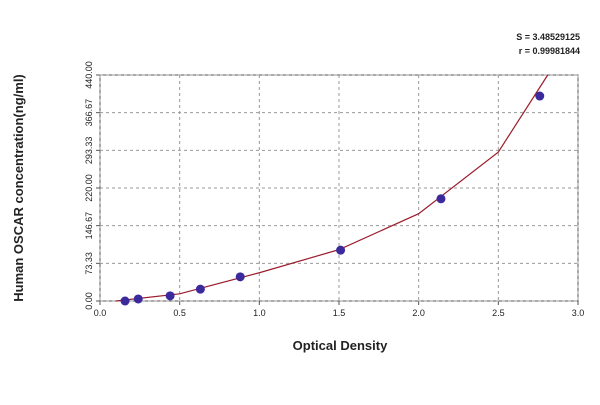 The height and width of the screenshot is (405, 600). What do you see at coordinates (89, 301) in the screenshot?
I see `y-tick-label: 0.00` at bounding box center [89, 301].